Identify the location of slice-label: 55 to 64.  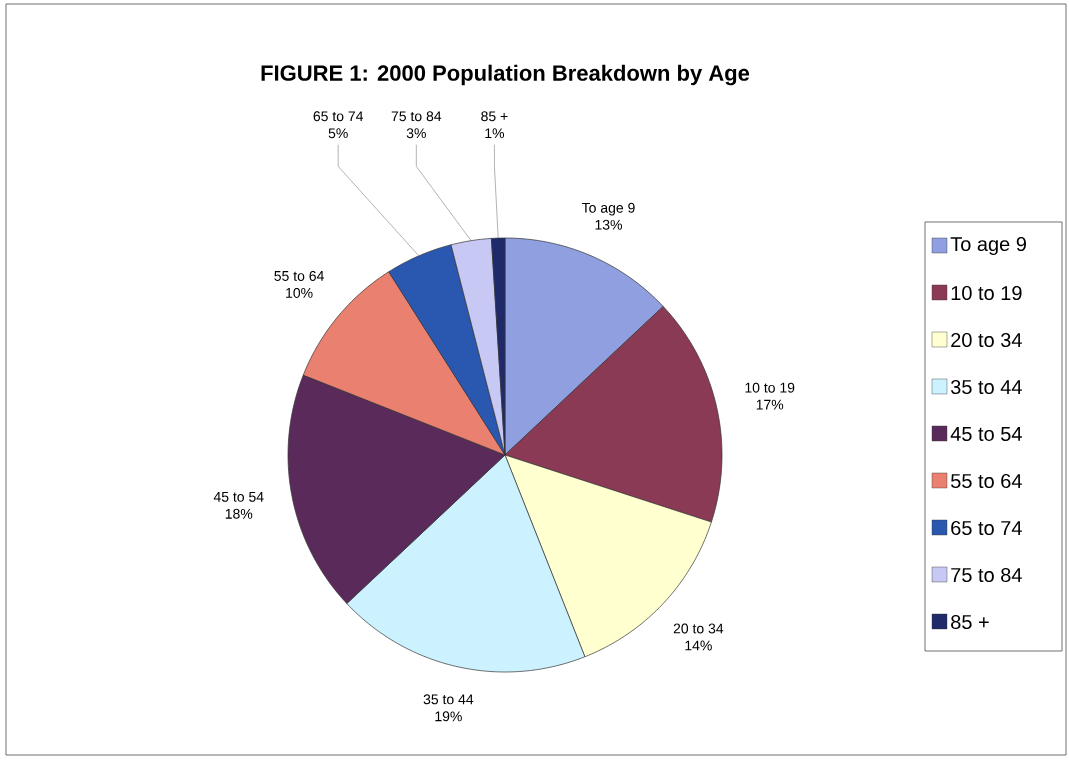
(299, 275).